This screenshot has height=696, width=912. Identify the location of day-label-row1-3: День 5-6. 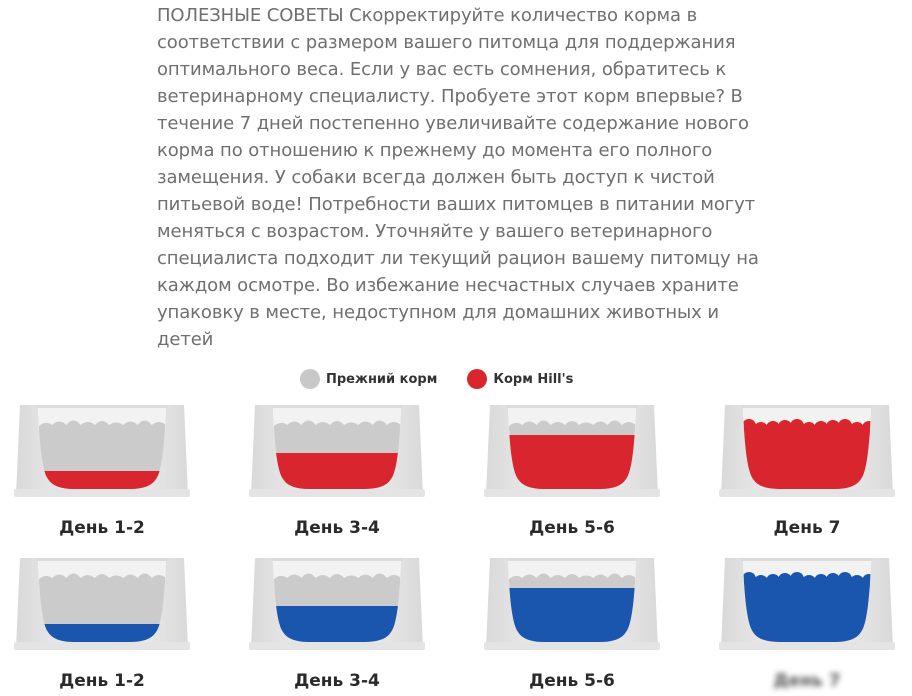
(572, 528).